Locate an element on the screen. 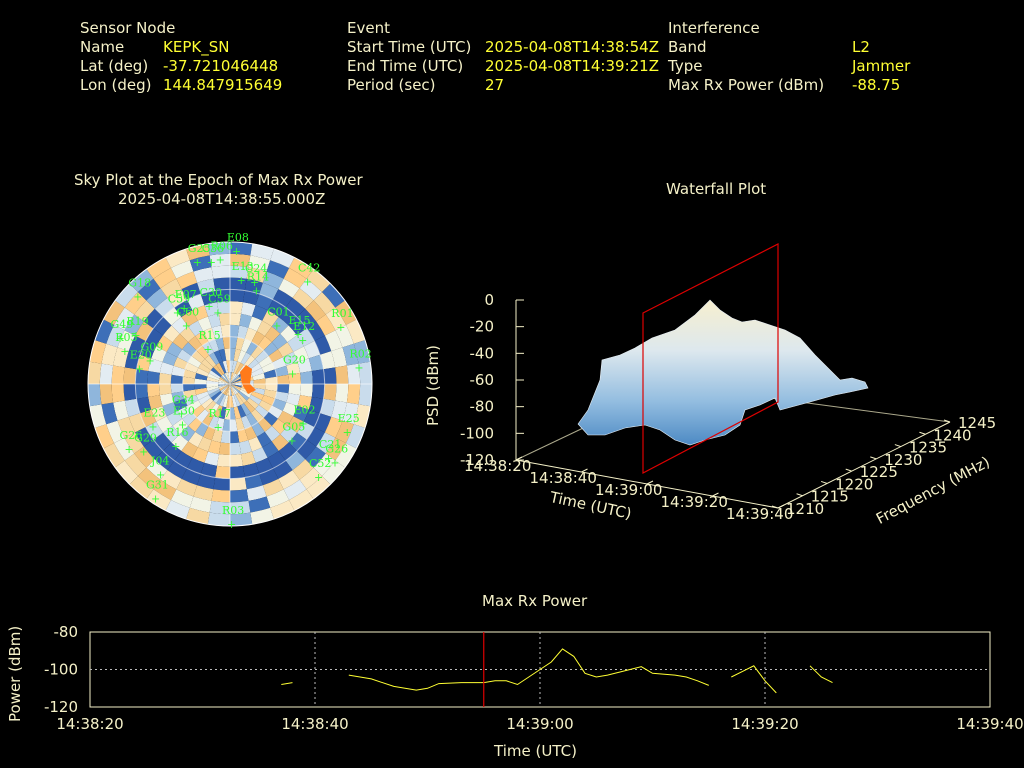 The height and width of the screenshot is (768, 1024). waterfall-time-tick-label: 14:38:20 is located at coordinates (497, 466).